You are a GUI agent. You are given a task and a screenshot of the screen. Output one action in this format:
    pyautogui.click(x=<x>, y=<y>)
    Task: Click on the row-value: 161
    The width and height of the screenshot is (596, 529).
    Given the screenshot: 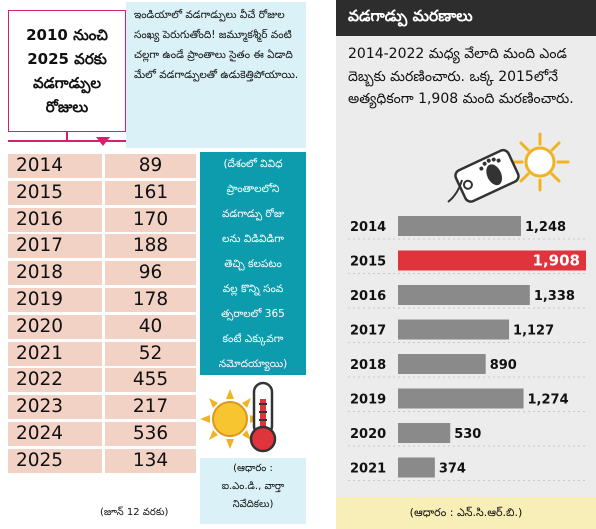 What is the action you would take?
    pyautogui.click(x=150, y=192)
    